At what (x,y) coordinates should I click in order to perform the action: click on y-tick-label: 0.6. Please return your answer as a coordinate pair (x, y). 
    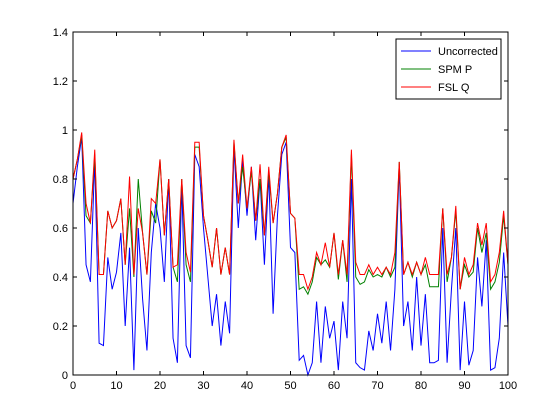
    Looking at the image, I should click on (60, 229).